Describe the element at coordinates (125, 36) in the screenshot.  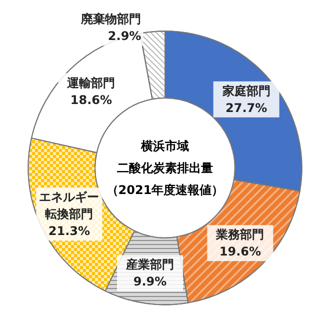
I see `data-label: 2.9%` at that location.